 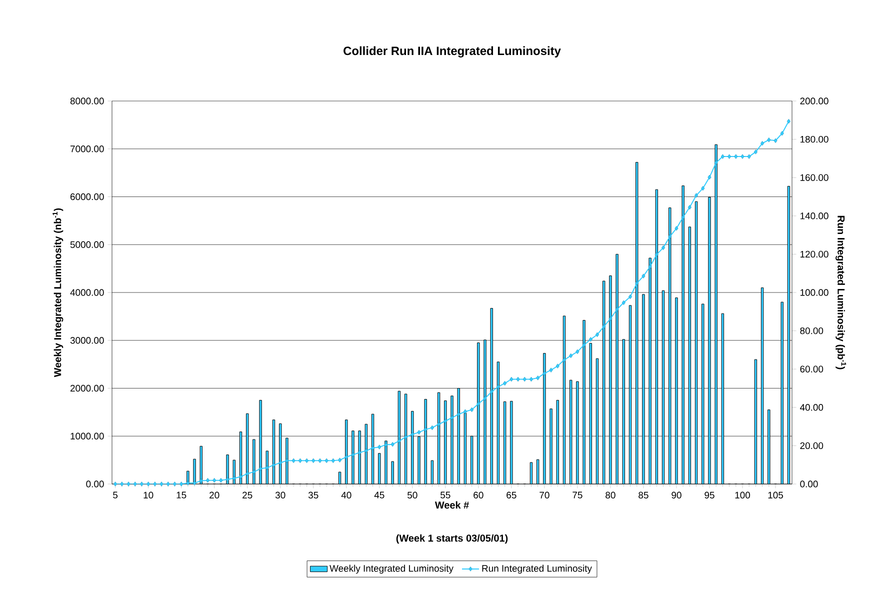 I want to click on x-tick-label: 90, so click(x=677, y=495).